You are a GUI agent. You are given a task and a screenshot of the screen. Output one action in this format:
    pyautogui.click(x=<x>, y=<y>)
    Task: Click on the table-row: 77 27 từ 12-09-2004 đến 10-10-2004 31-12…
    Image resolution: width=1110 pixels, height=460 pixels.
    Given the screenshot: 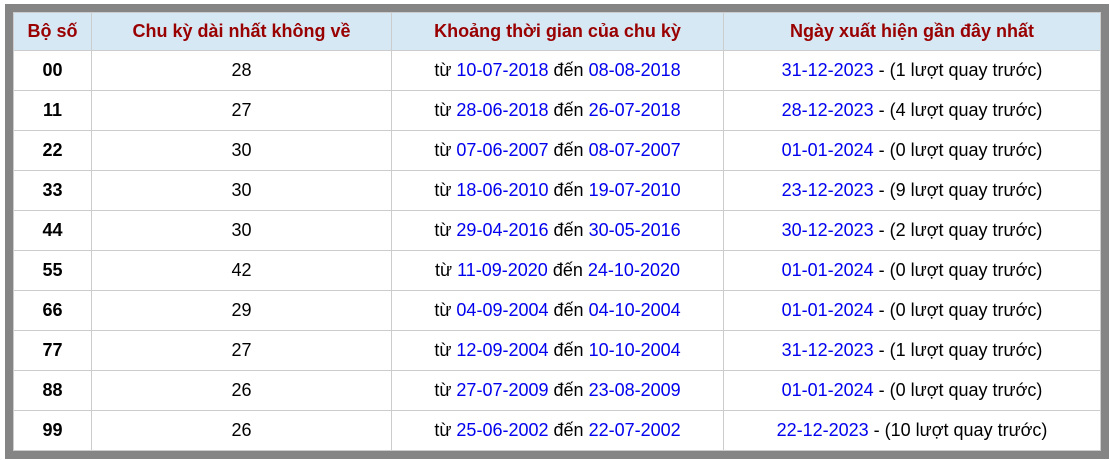 What is the action you would take?
    pyautogui.click(x=557, y=350)
    